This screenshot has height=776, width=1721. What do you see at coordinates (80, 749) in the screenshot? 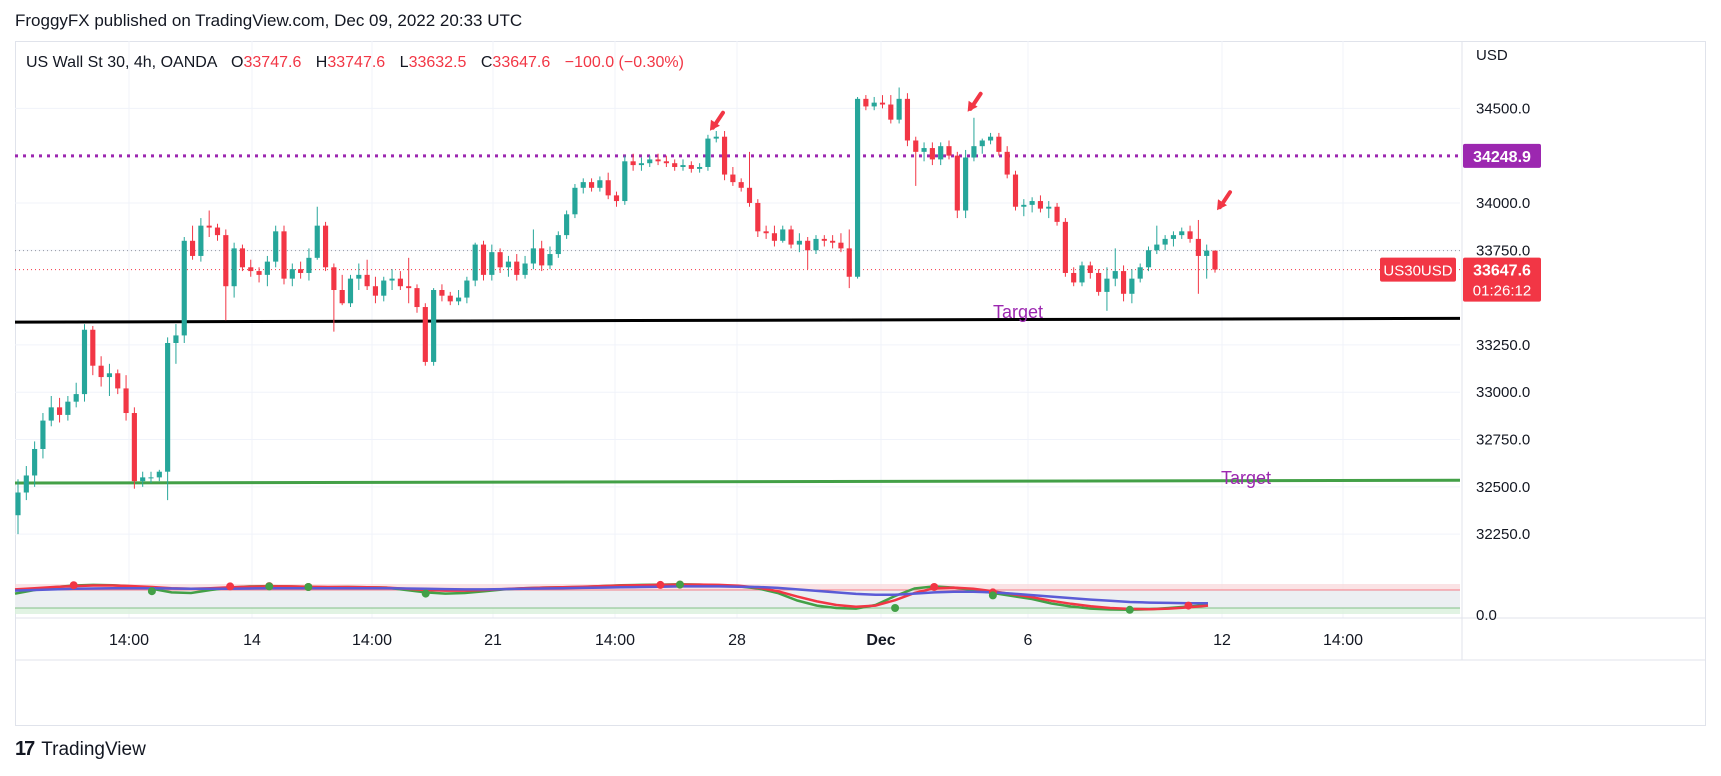
I see `tradingview-brand: 17 TradingView` at bounding box center [80, 749].